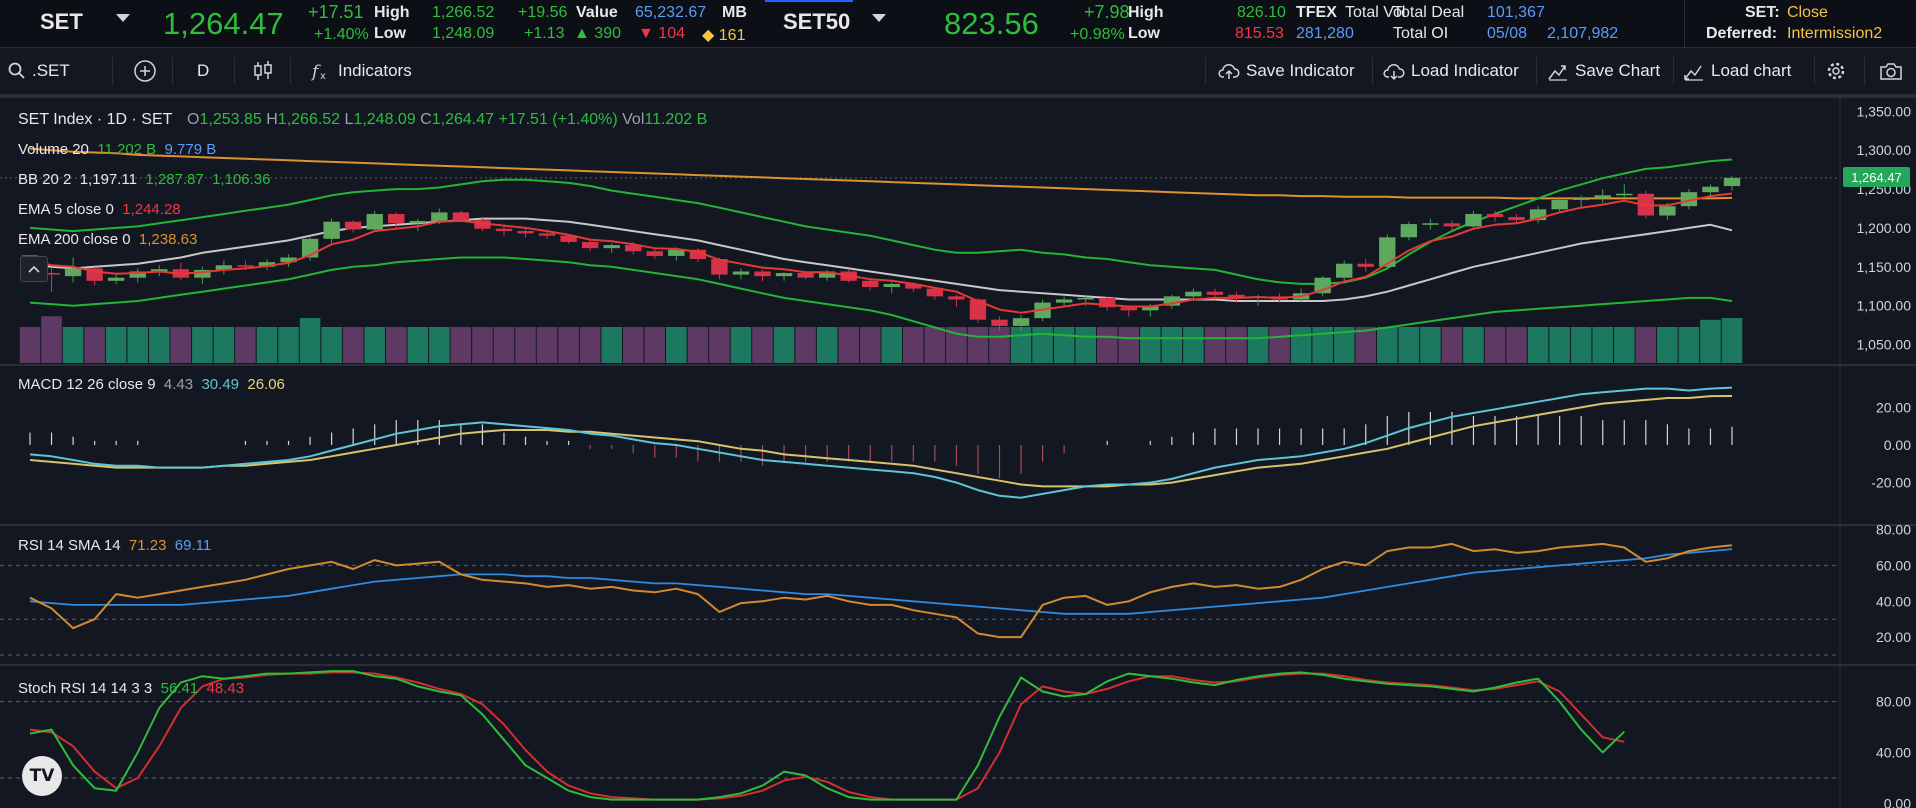 The image size is (1916, 808). What do you see at coordinates (881, 441) in the screenshot?
I see `macd-signal-line` at bounding box center [881, 441].